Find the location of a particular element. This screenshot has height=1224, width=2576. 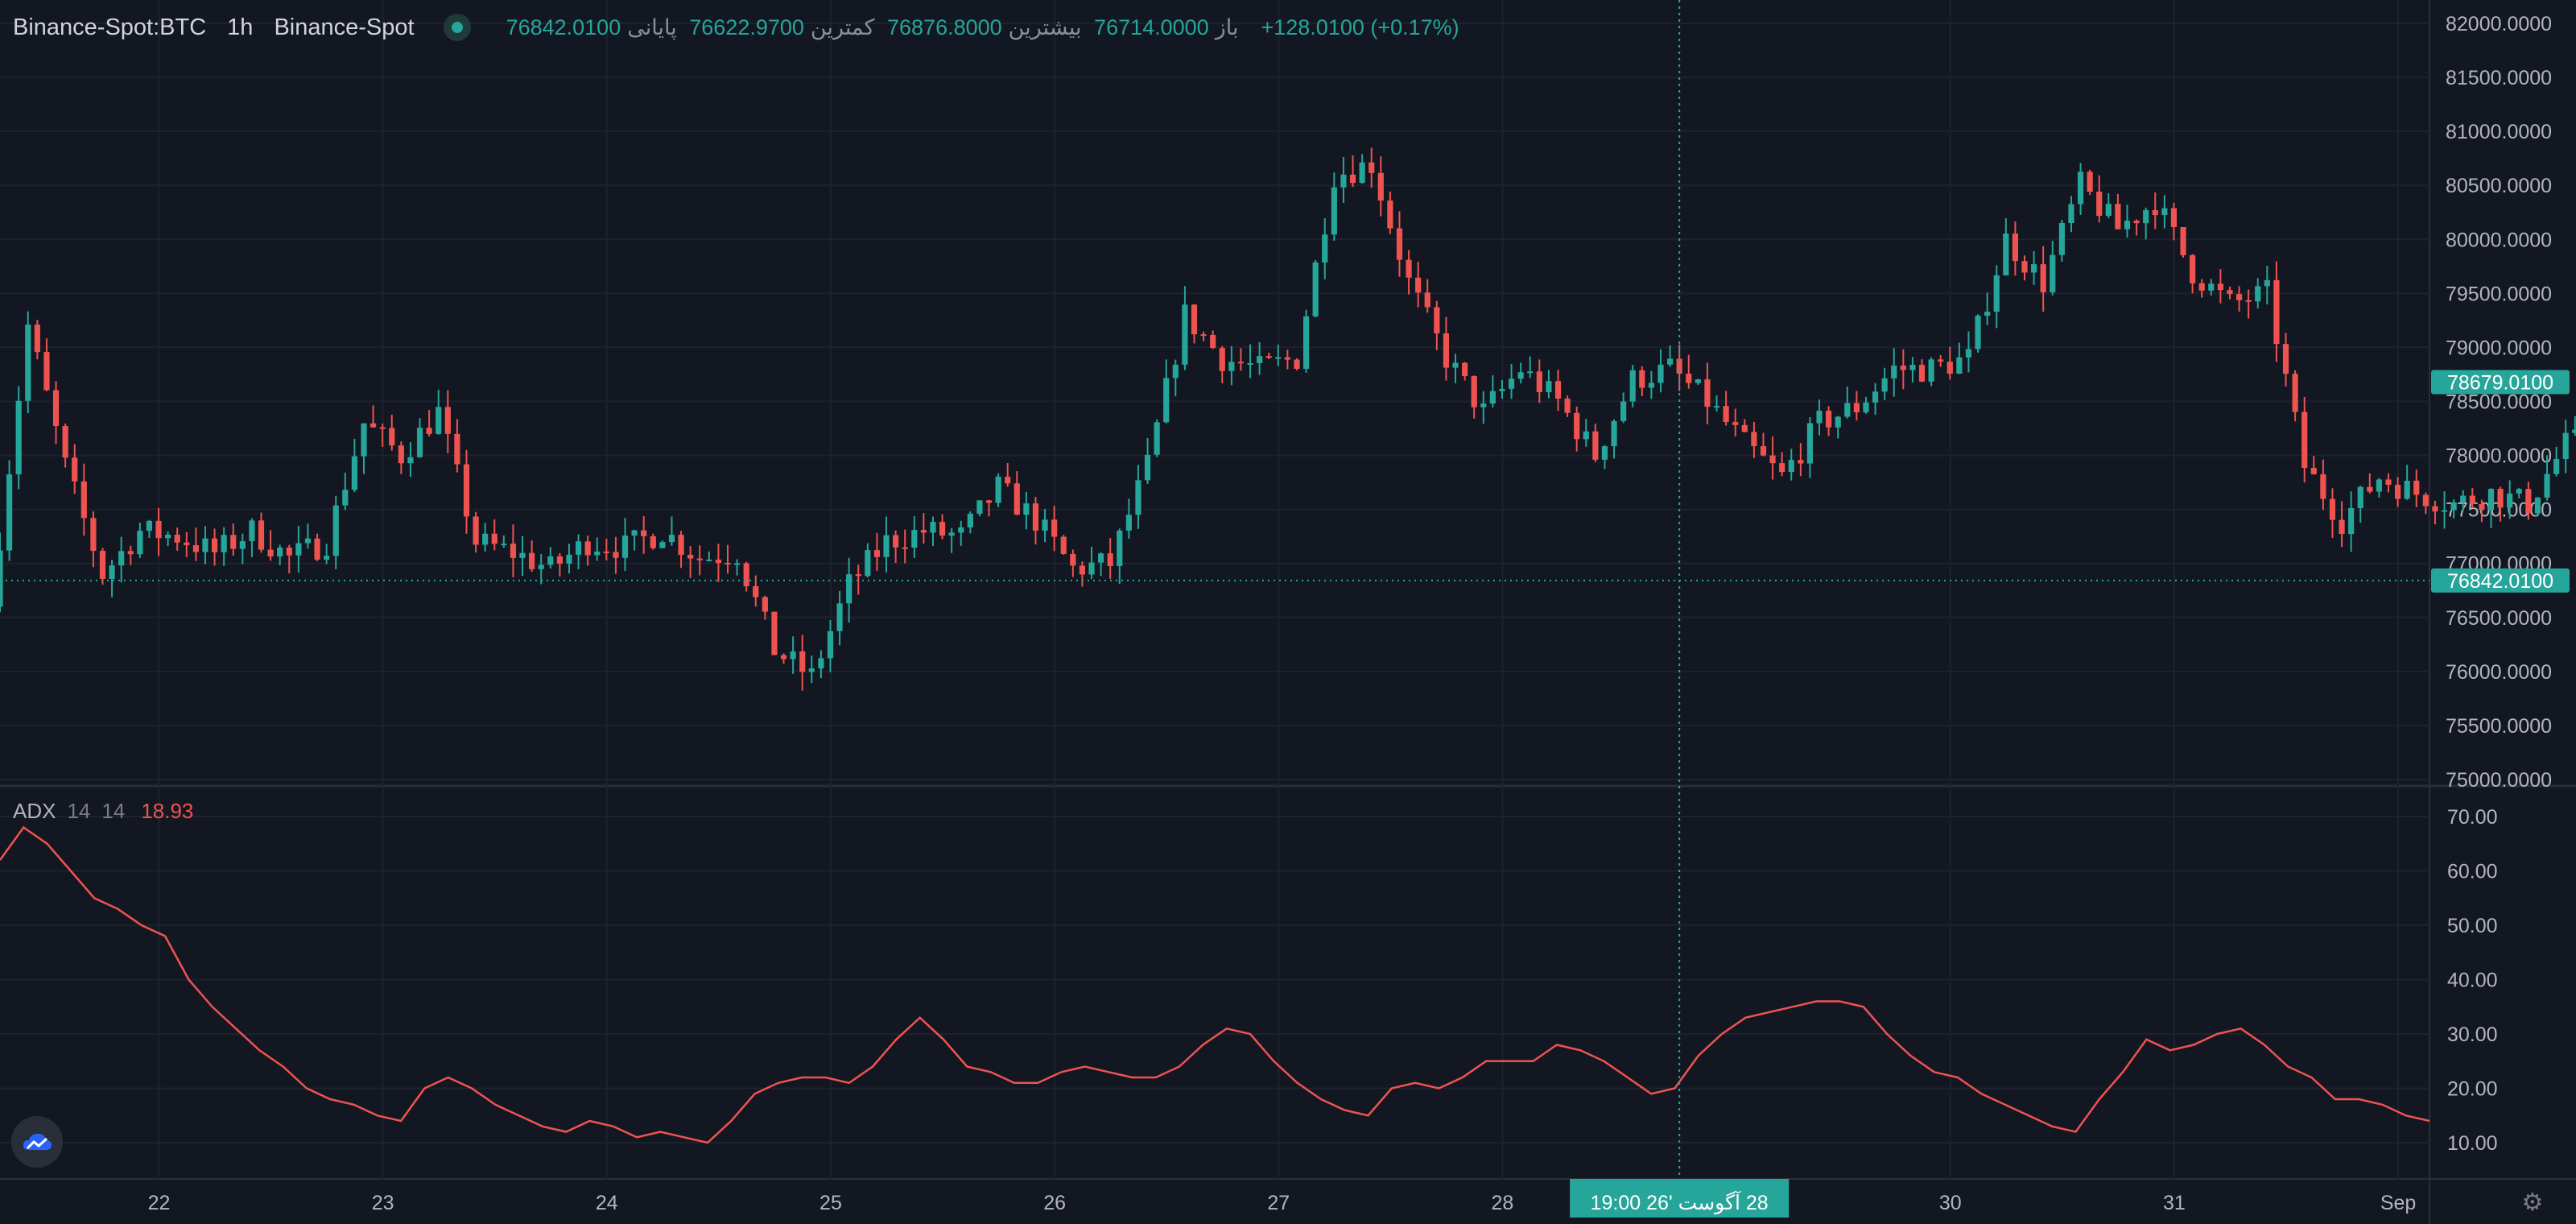

price-tick-label: 80500.0000 is located at coordinates (2499, 186).